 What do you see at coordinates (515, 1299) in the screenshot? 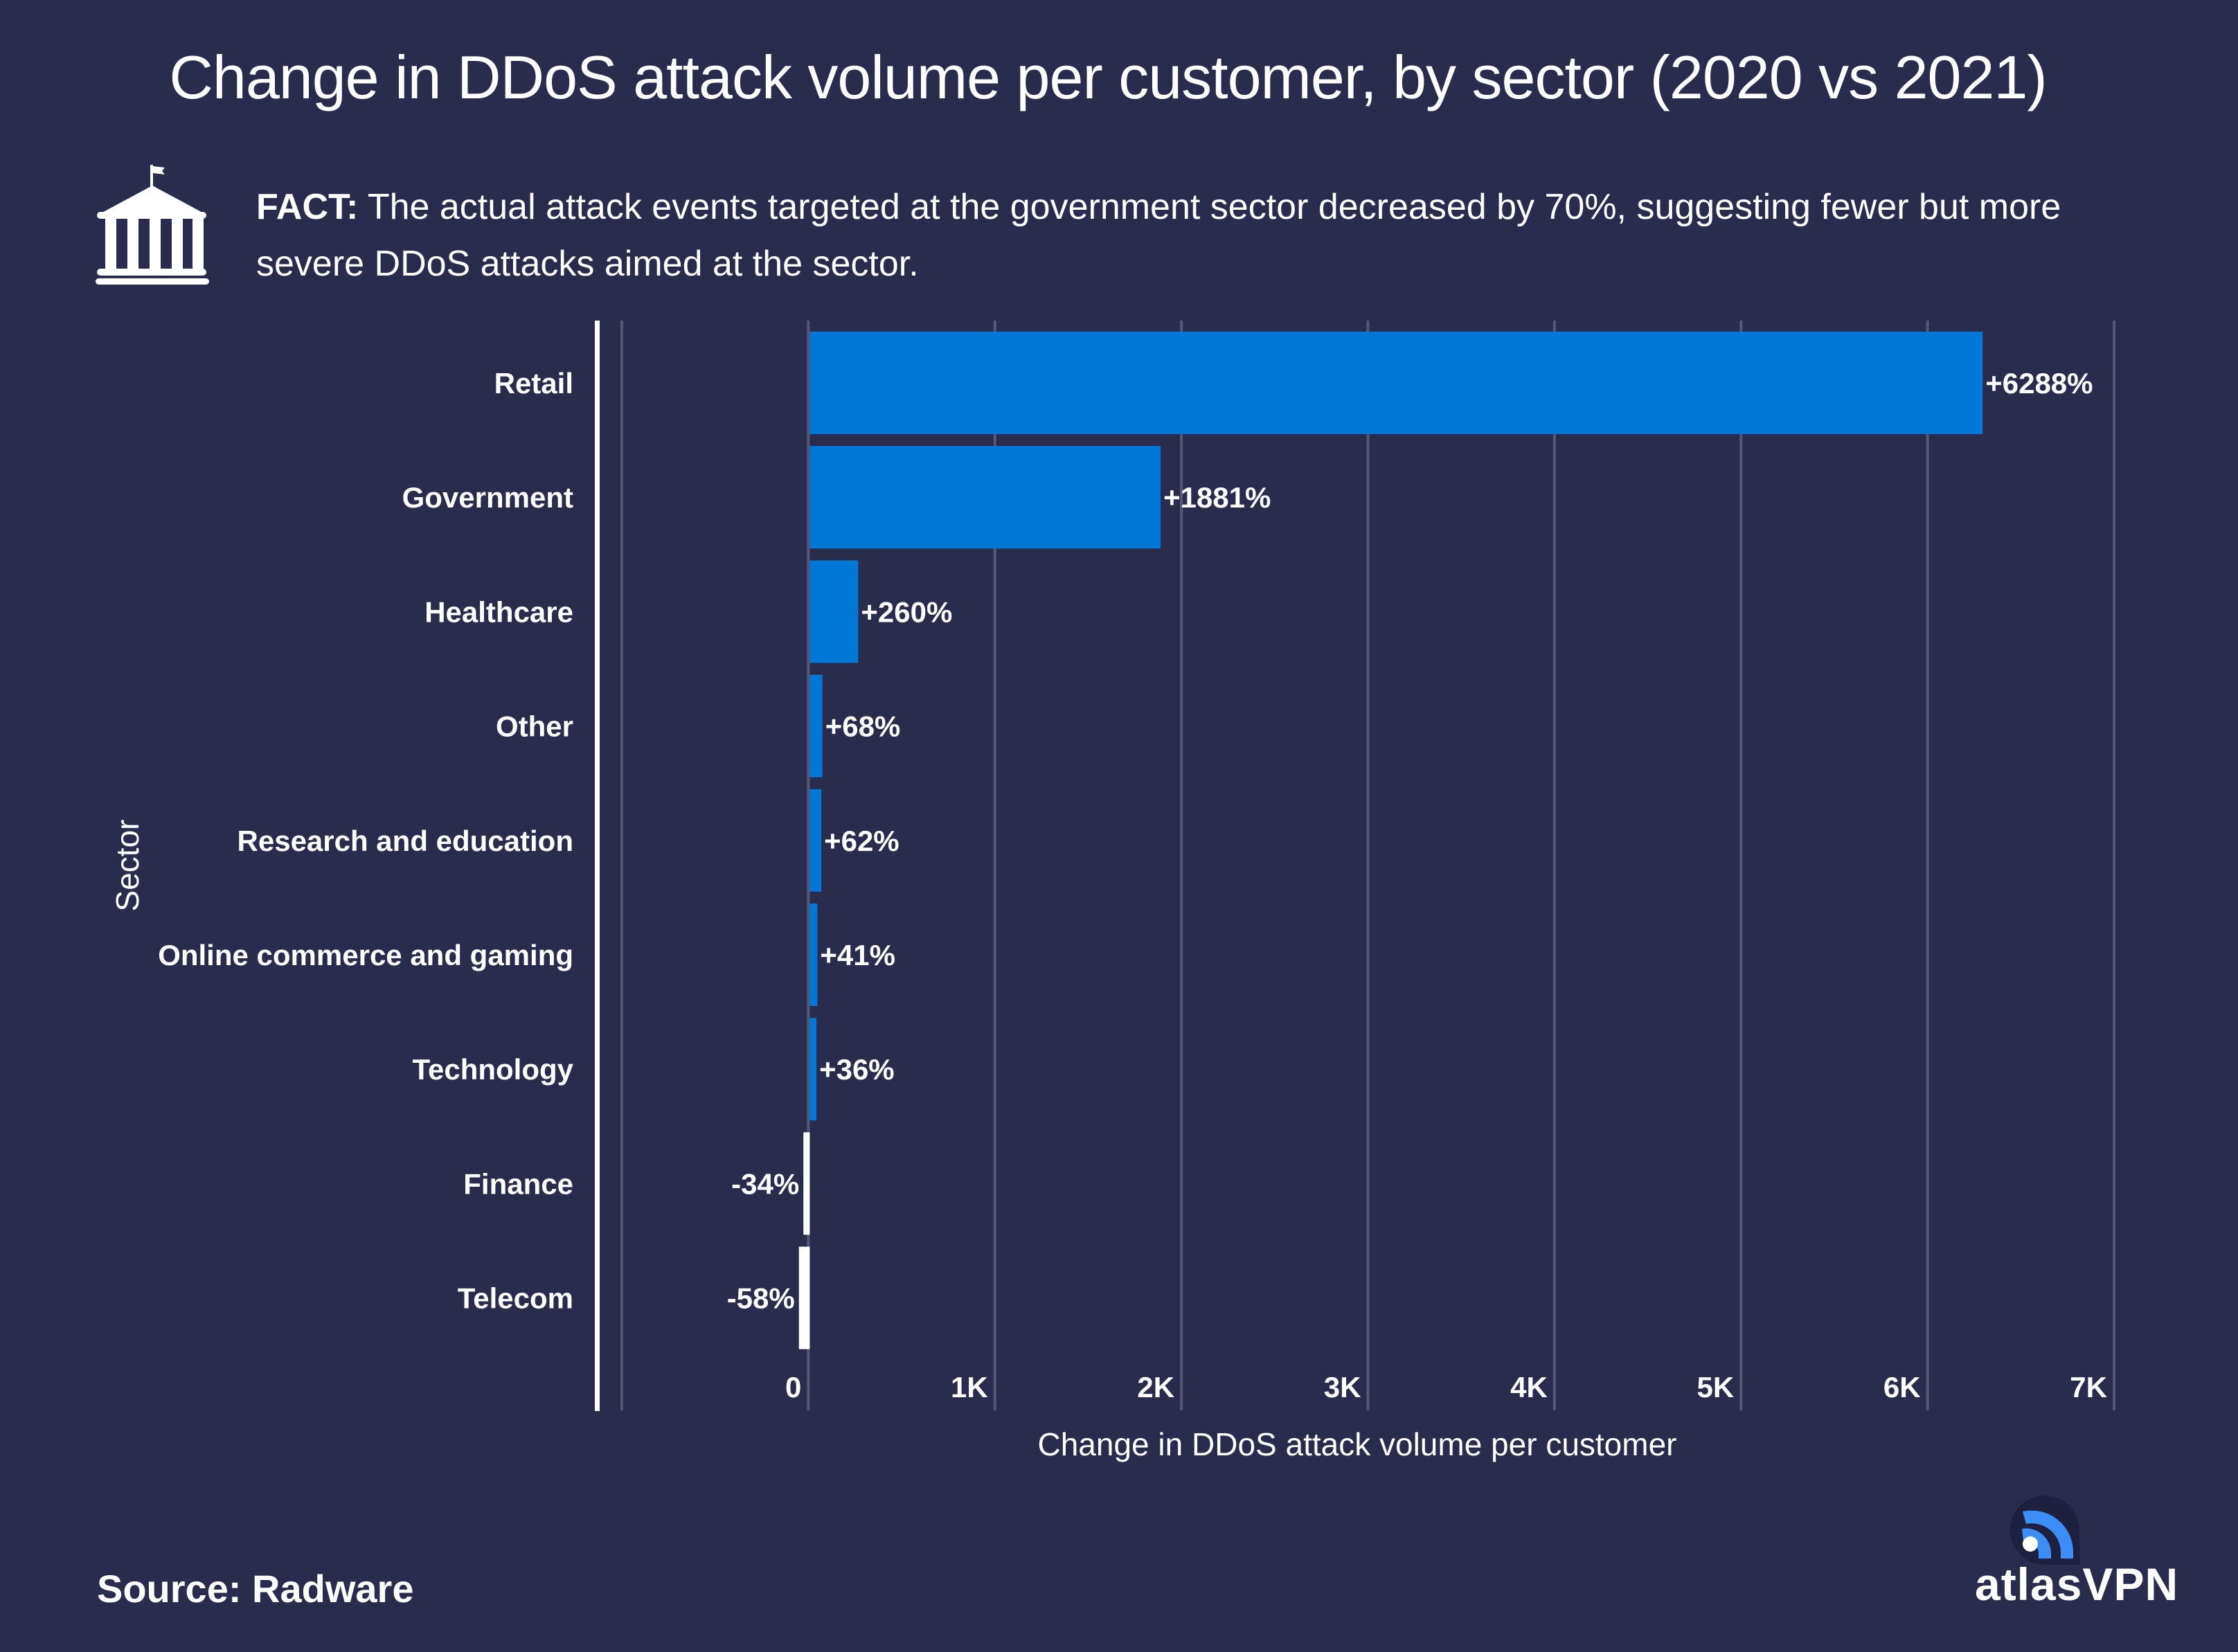
I see `category-label: Telecom` at bounding box center [515, 1299].